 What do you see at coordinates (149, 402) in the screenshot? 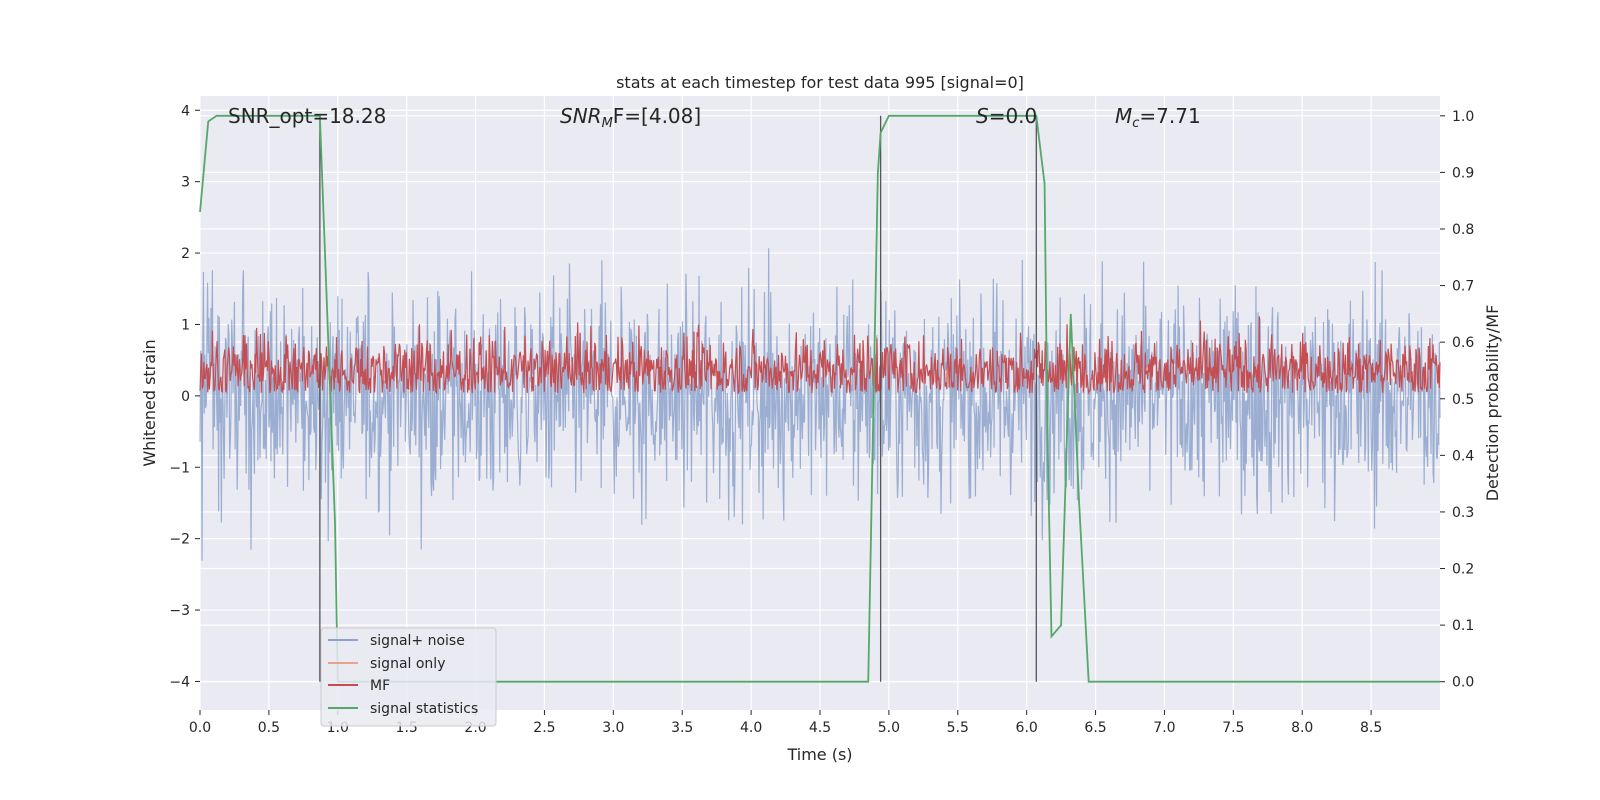
I see `y-axis-label: Whitened strain` at bounding box center [149, 402].